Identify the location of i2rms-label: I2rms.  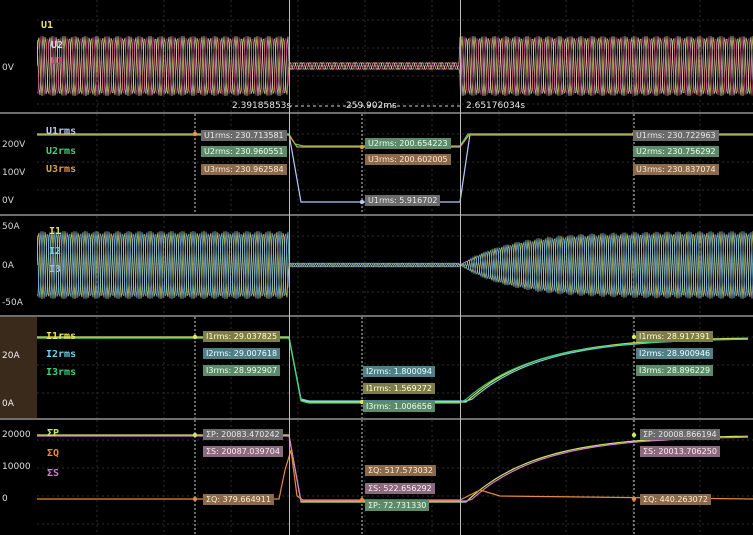
(61, 354).